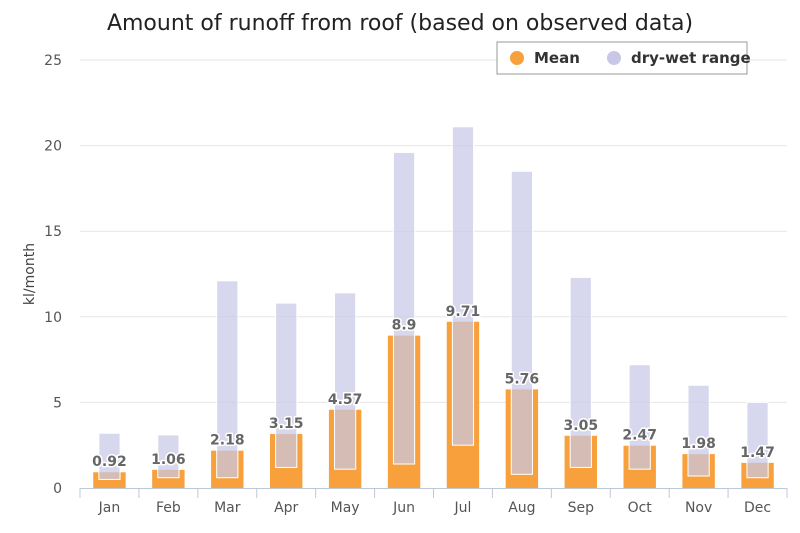 The height and width of the screenshot is (533, 800). What do you see at coordinates (227, 379) in the screenshot?
I see `range-bar-mar` at bounding box center [227, 379].